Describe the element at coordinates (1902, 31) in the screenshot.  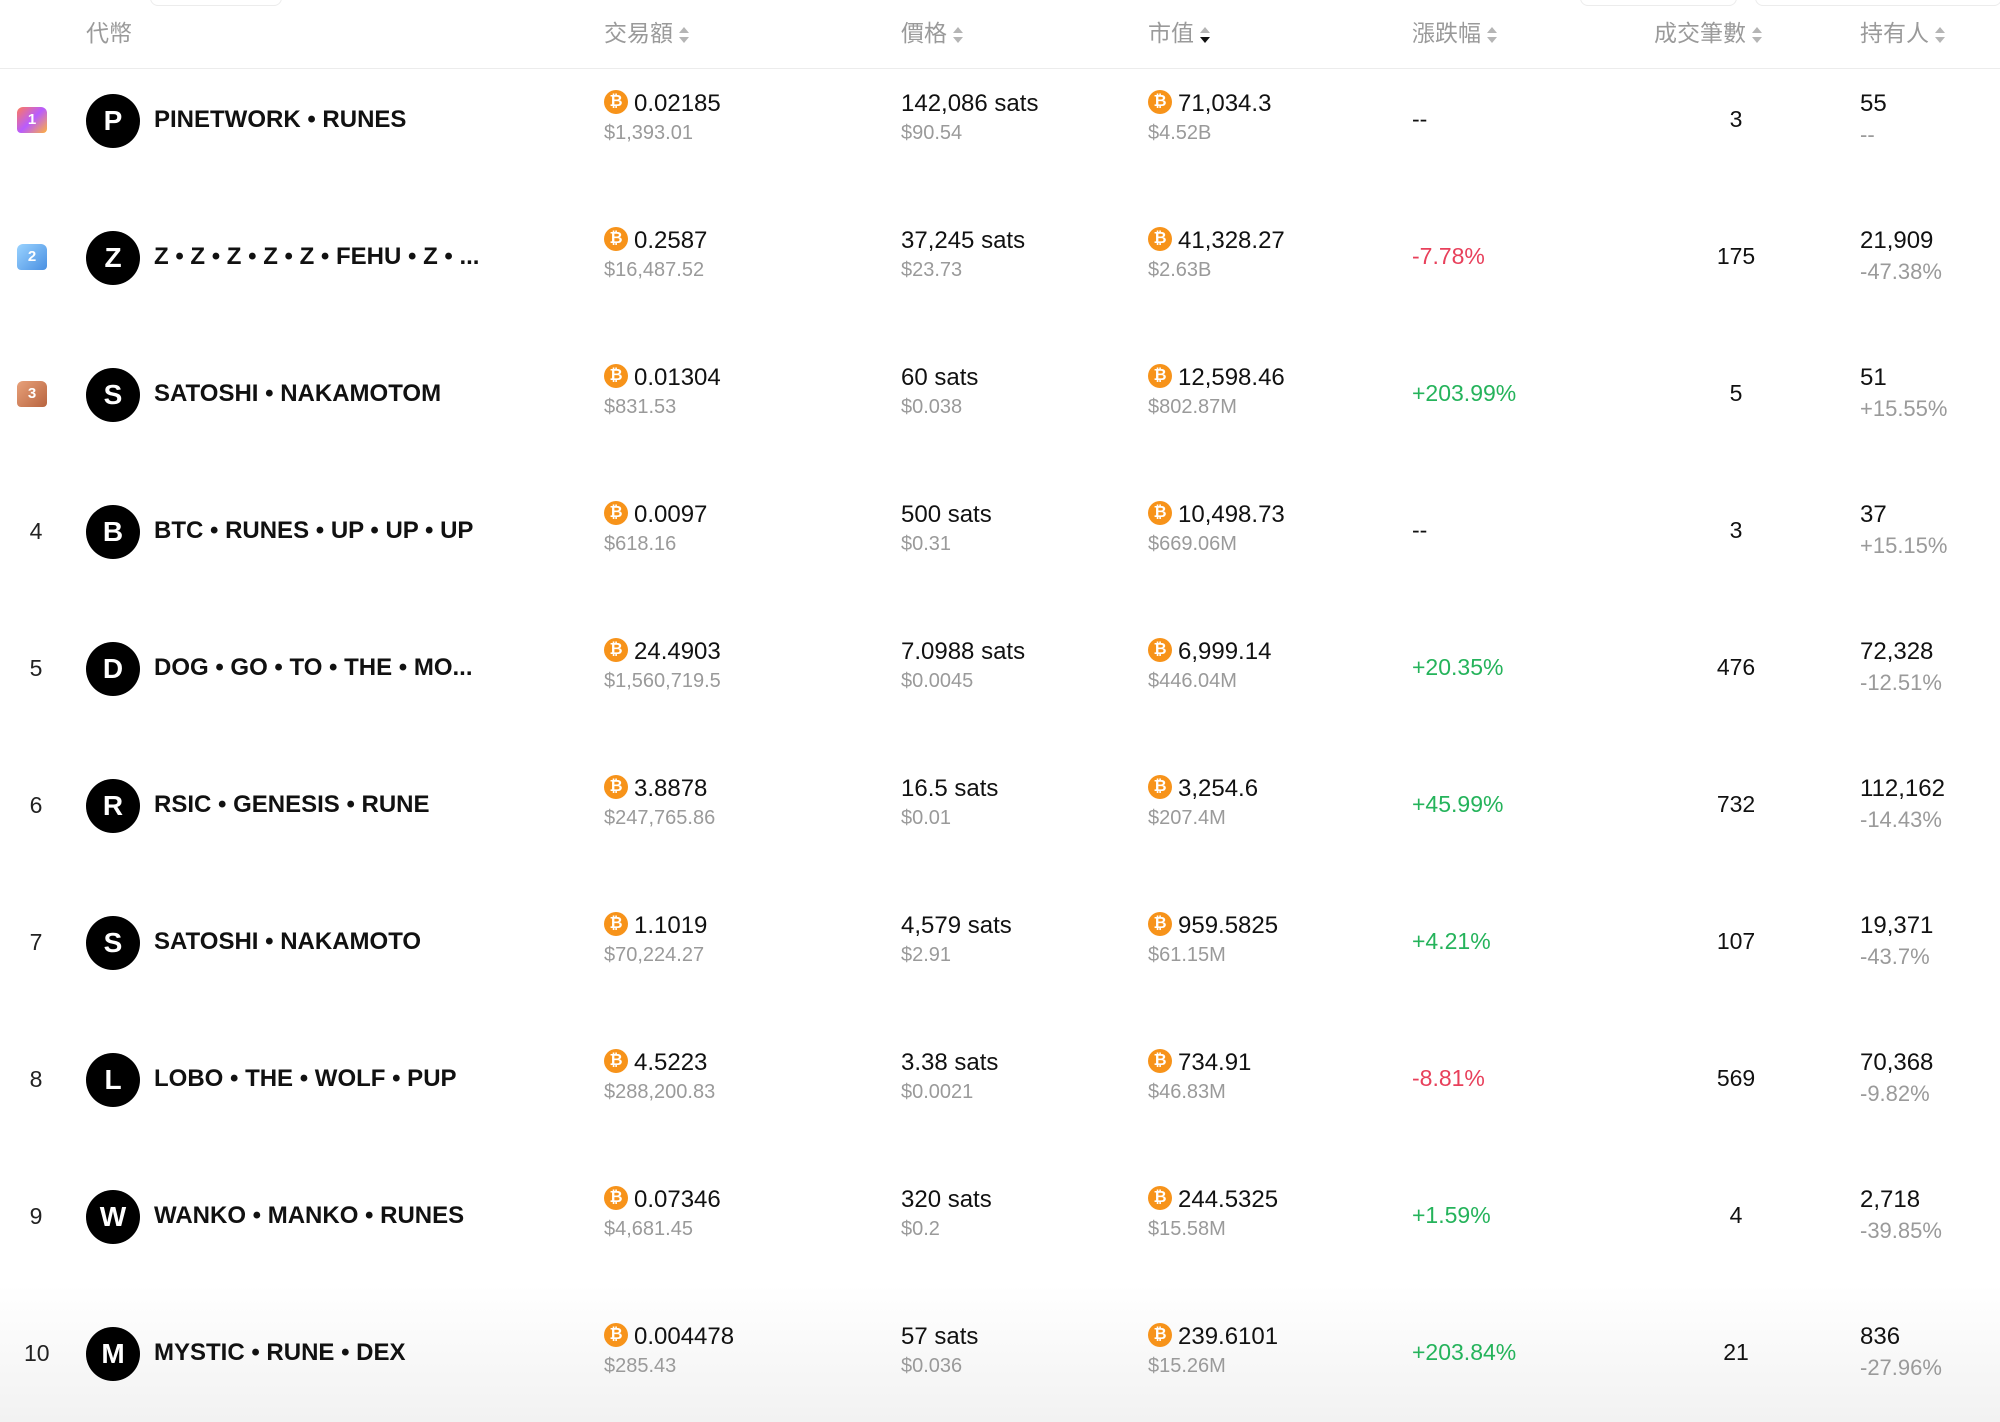
I see `column-header-holders: 持有人` at that location.